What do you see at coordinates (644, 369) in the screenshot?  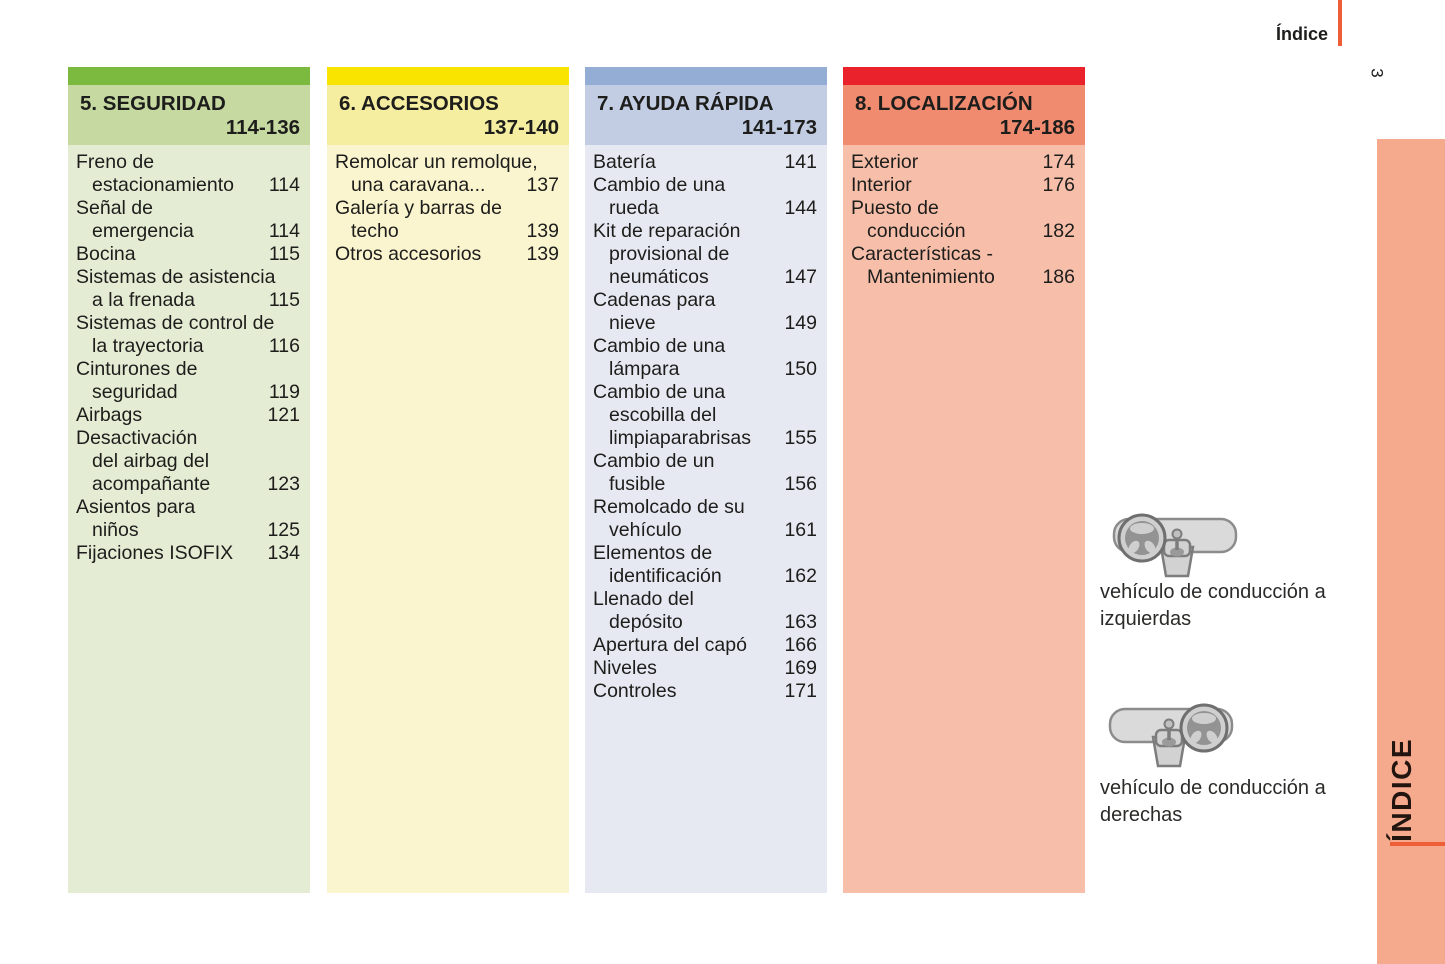 I see `toc-entry-text: lámpara` at bounding box center [644, 369].